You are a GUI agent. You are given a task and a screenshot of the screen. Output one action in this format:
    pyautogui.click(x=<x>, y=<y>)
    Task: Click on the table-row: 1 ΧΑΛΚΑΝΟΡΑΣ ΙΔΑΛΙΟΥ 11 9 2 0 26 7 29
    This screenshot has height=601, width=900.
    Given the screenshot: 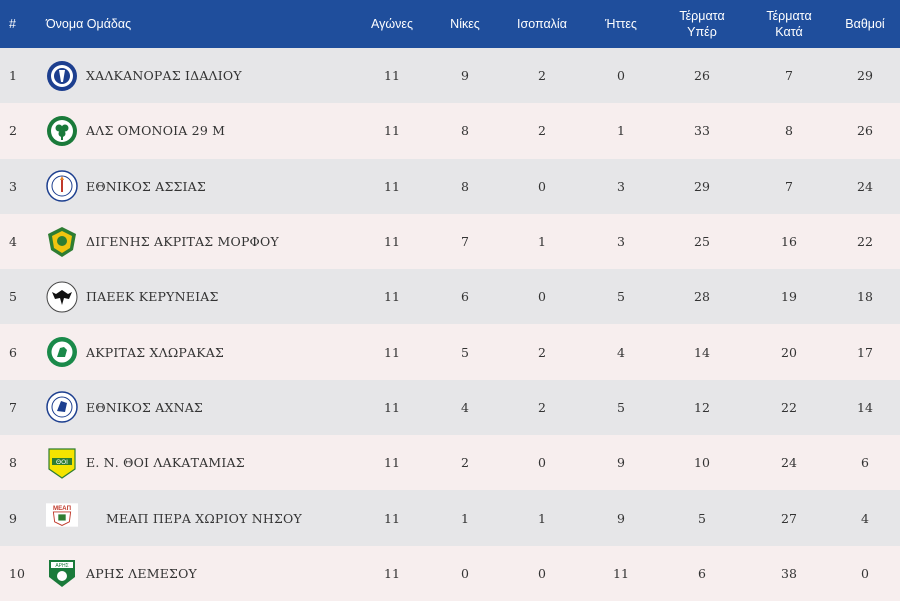 What is the action you would take?
    pyautogui.click(x=450, y=76)
    